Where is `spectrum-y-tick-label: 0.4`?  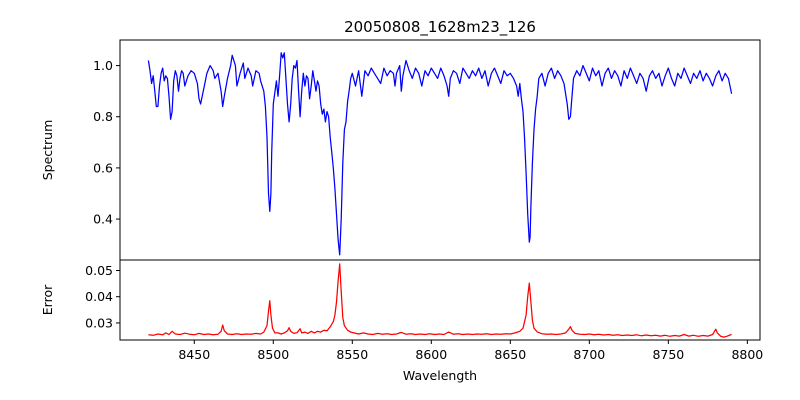
spectrum-y-tick-label: 0.4 is located at coordinates (103, 219).